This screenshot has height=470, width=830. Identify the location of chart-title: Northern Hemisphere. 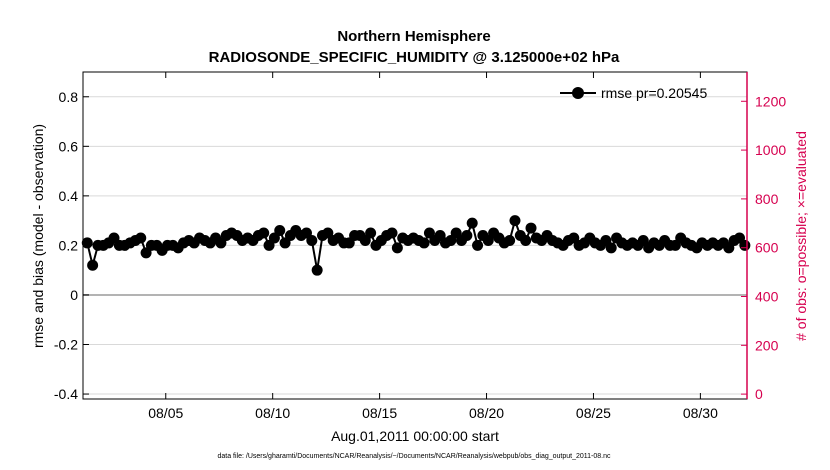
(413, 36).